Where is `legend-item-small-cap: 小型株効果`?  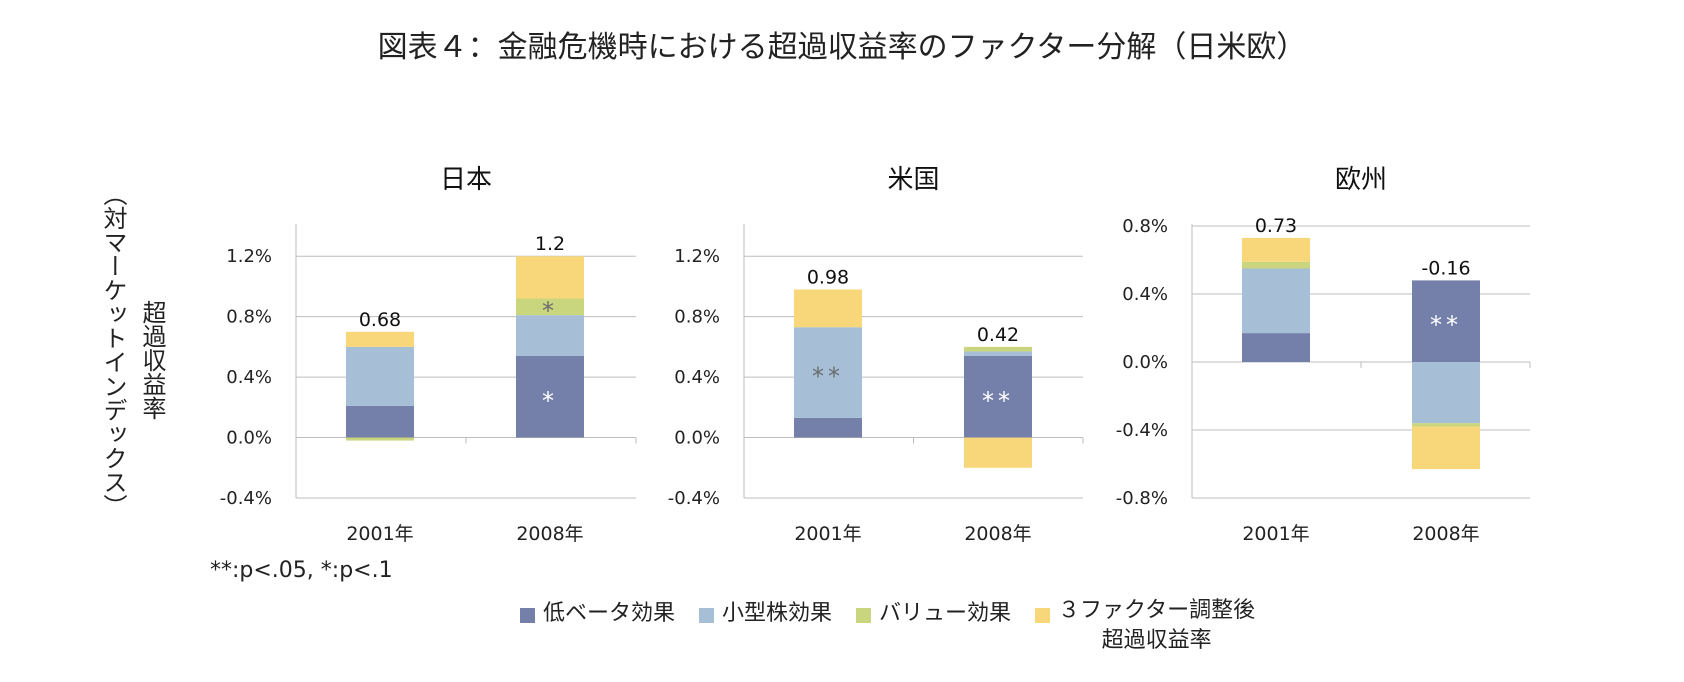
legend-item-small-cap: 小型株効果 is located at coordinates (765, 614).